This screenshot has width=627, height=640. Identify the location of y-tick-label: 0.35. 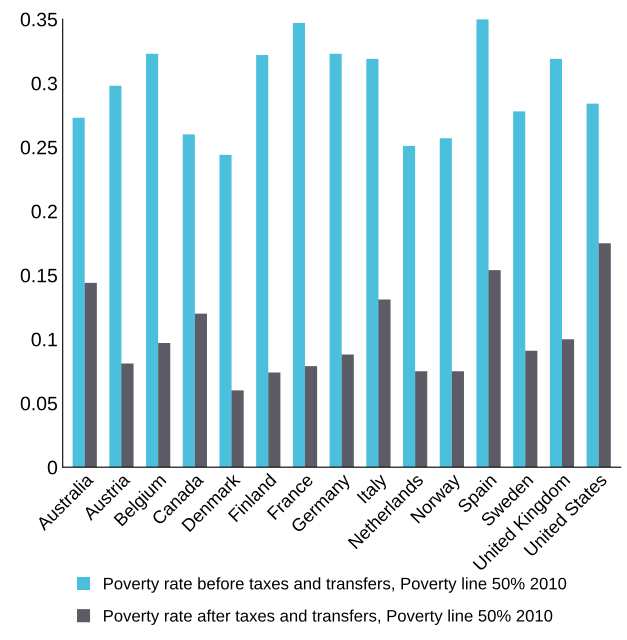
(39, 19).